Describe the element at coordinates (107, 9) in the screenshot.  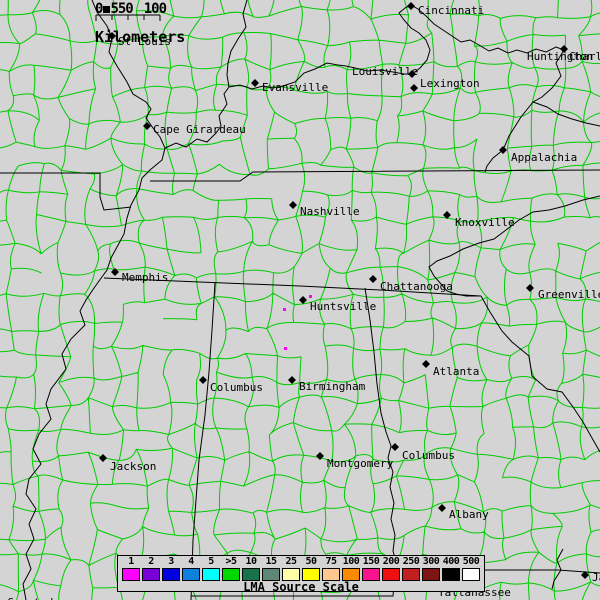
I see `overlapping-city-marker-icon` at that location.